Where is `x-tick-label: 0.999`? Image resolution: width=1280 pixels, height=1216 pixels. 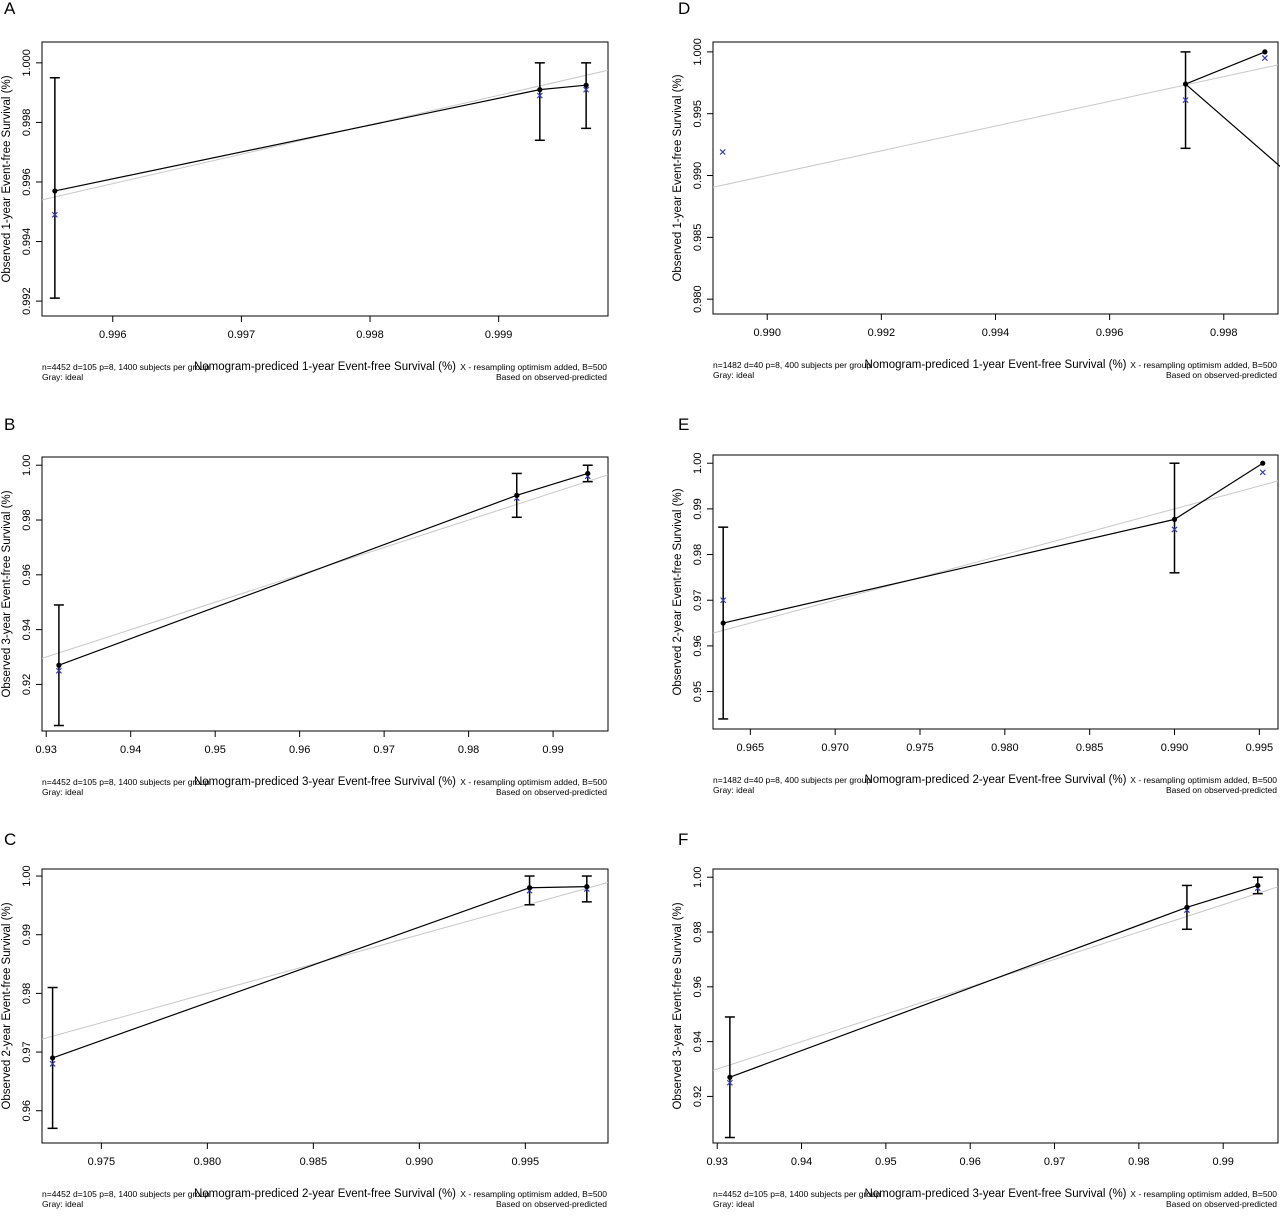 x-tick-label: 0.999 is located at coordinates (499, 335).